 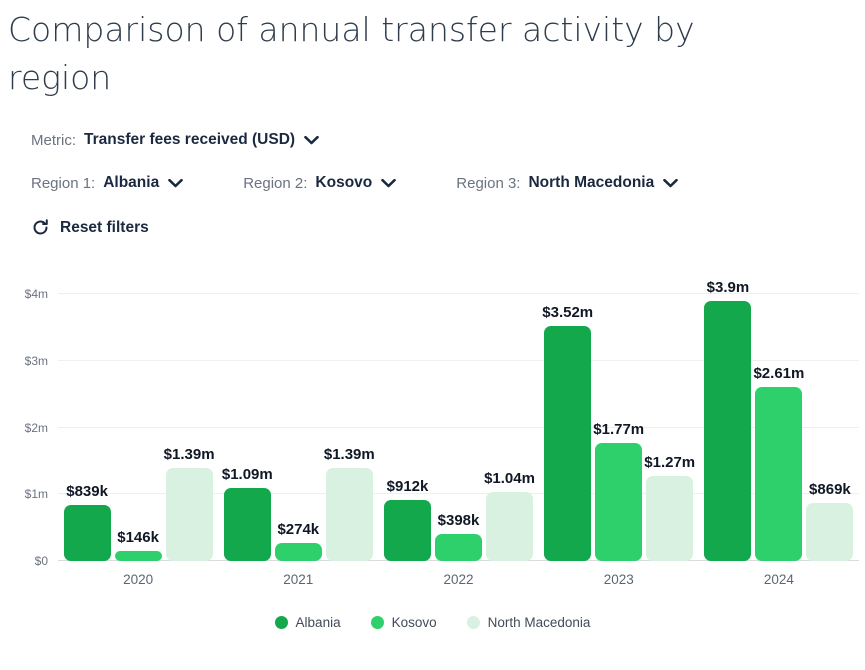 What do you see at coordinates (619, 412) in the screenshot?
I see `bar-group-2023: $3.52m $1.77m $1.27m` at bounding box center [619, 412].